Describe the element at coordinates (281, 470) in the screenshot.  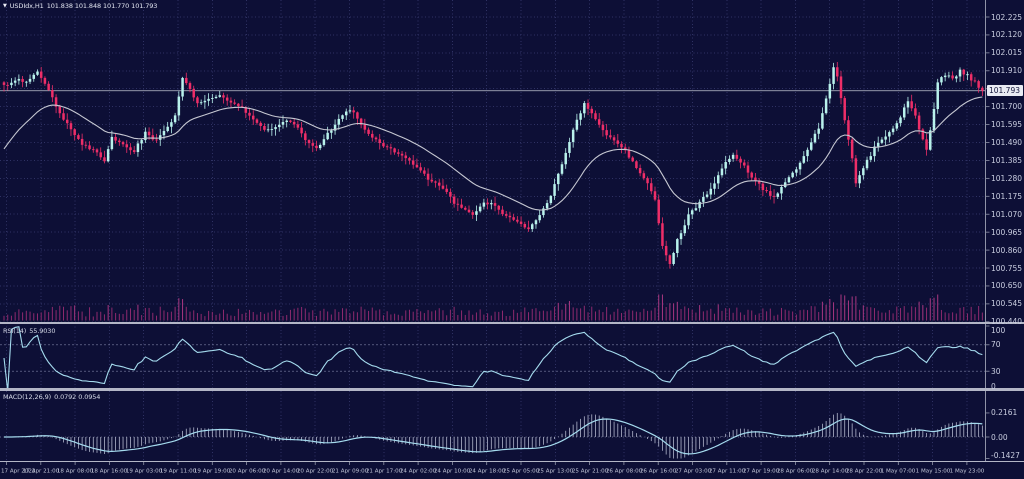
I see `time-axis-label: 20 Apr 14:00` at that location.